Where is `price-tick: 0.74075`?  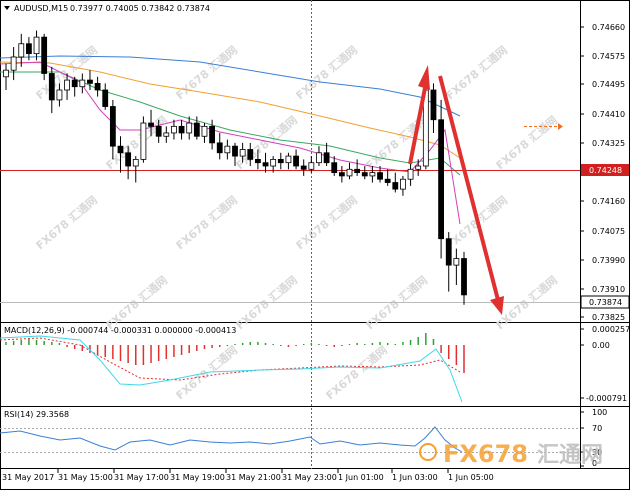
price-tick: 0.74075 is located at coordinates (608, 231).